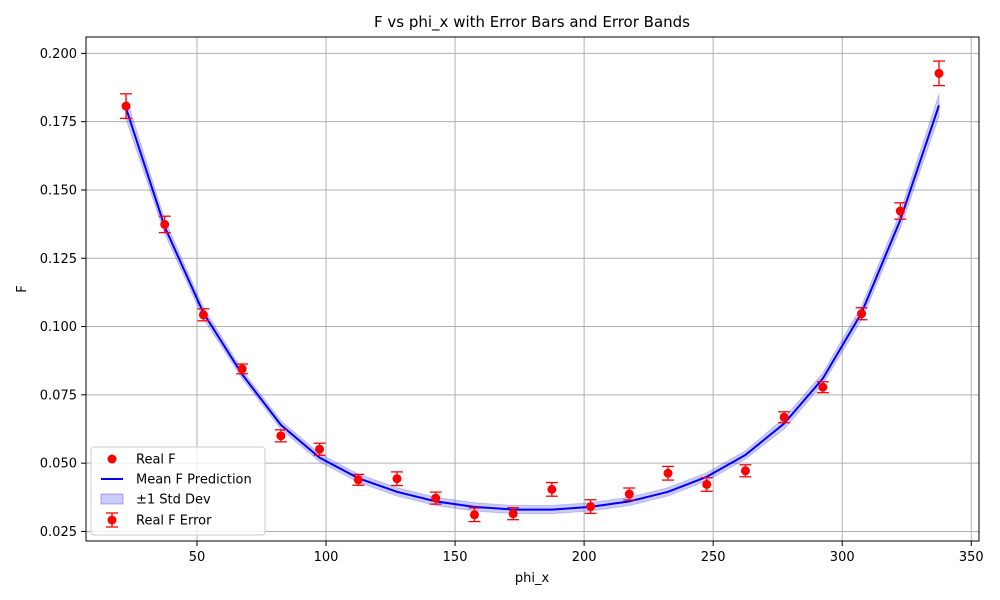  I want to click on legend-marker-std-band, so click(112, 499).